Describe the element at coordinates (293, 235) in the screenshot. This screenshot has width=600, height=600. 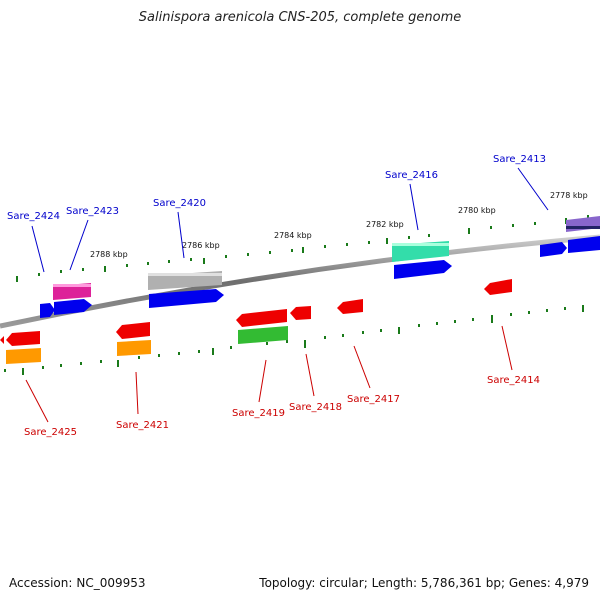
I see `tick-label-2784: 2784 kbp` at that location.